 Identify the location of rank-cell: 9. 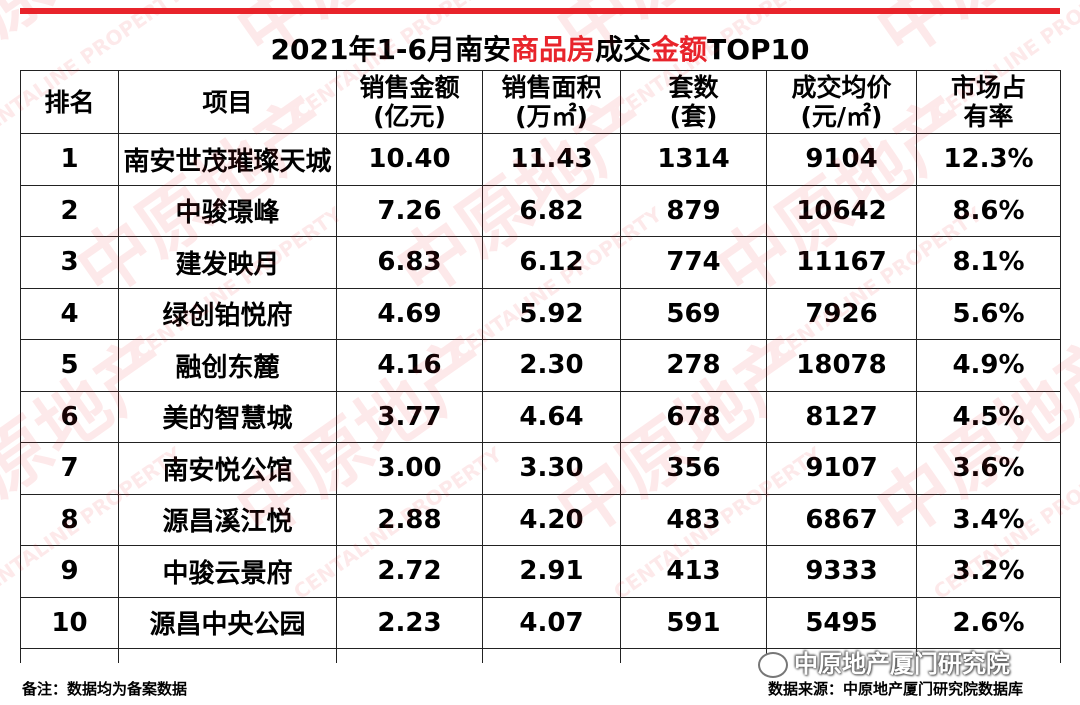
(69, 571).